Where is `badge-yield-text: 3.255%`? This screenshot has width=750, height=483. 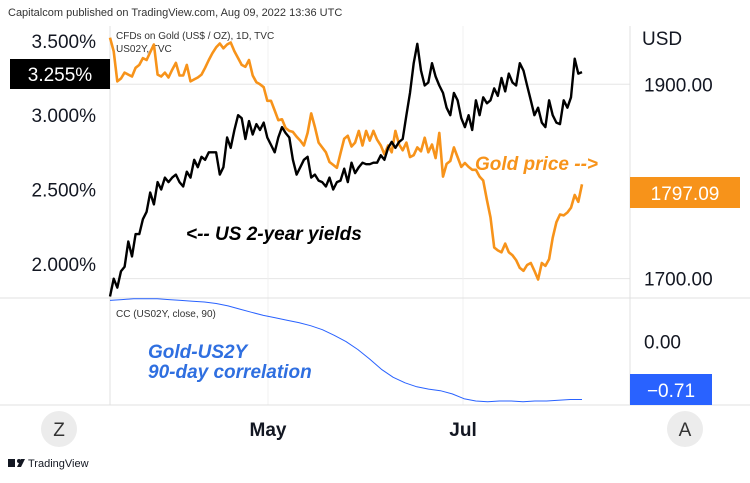 badge-yield-text: 3.255% is located at coordinates (60, 75).